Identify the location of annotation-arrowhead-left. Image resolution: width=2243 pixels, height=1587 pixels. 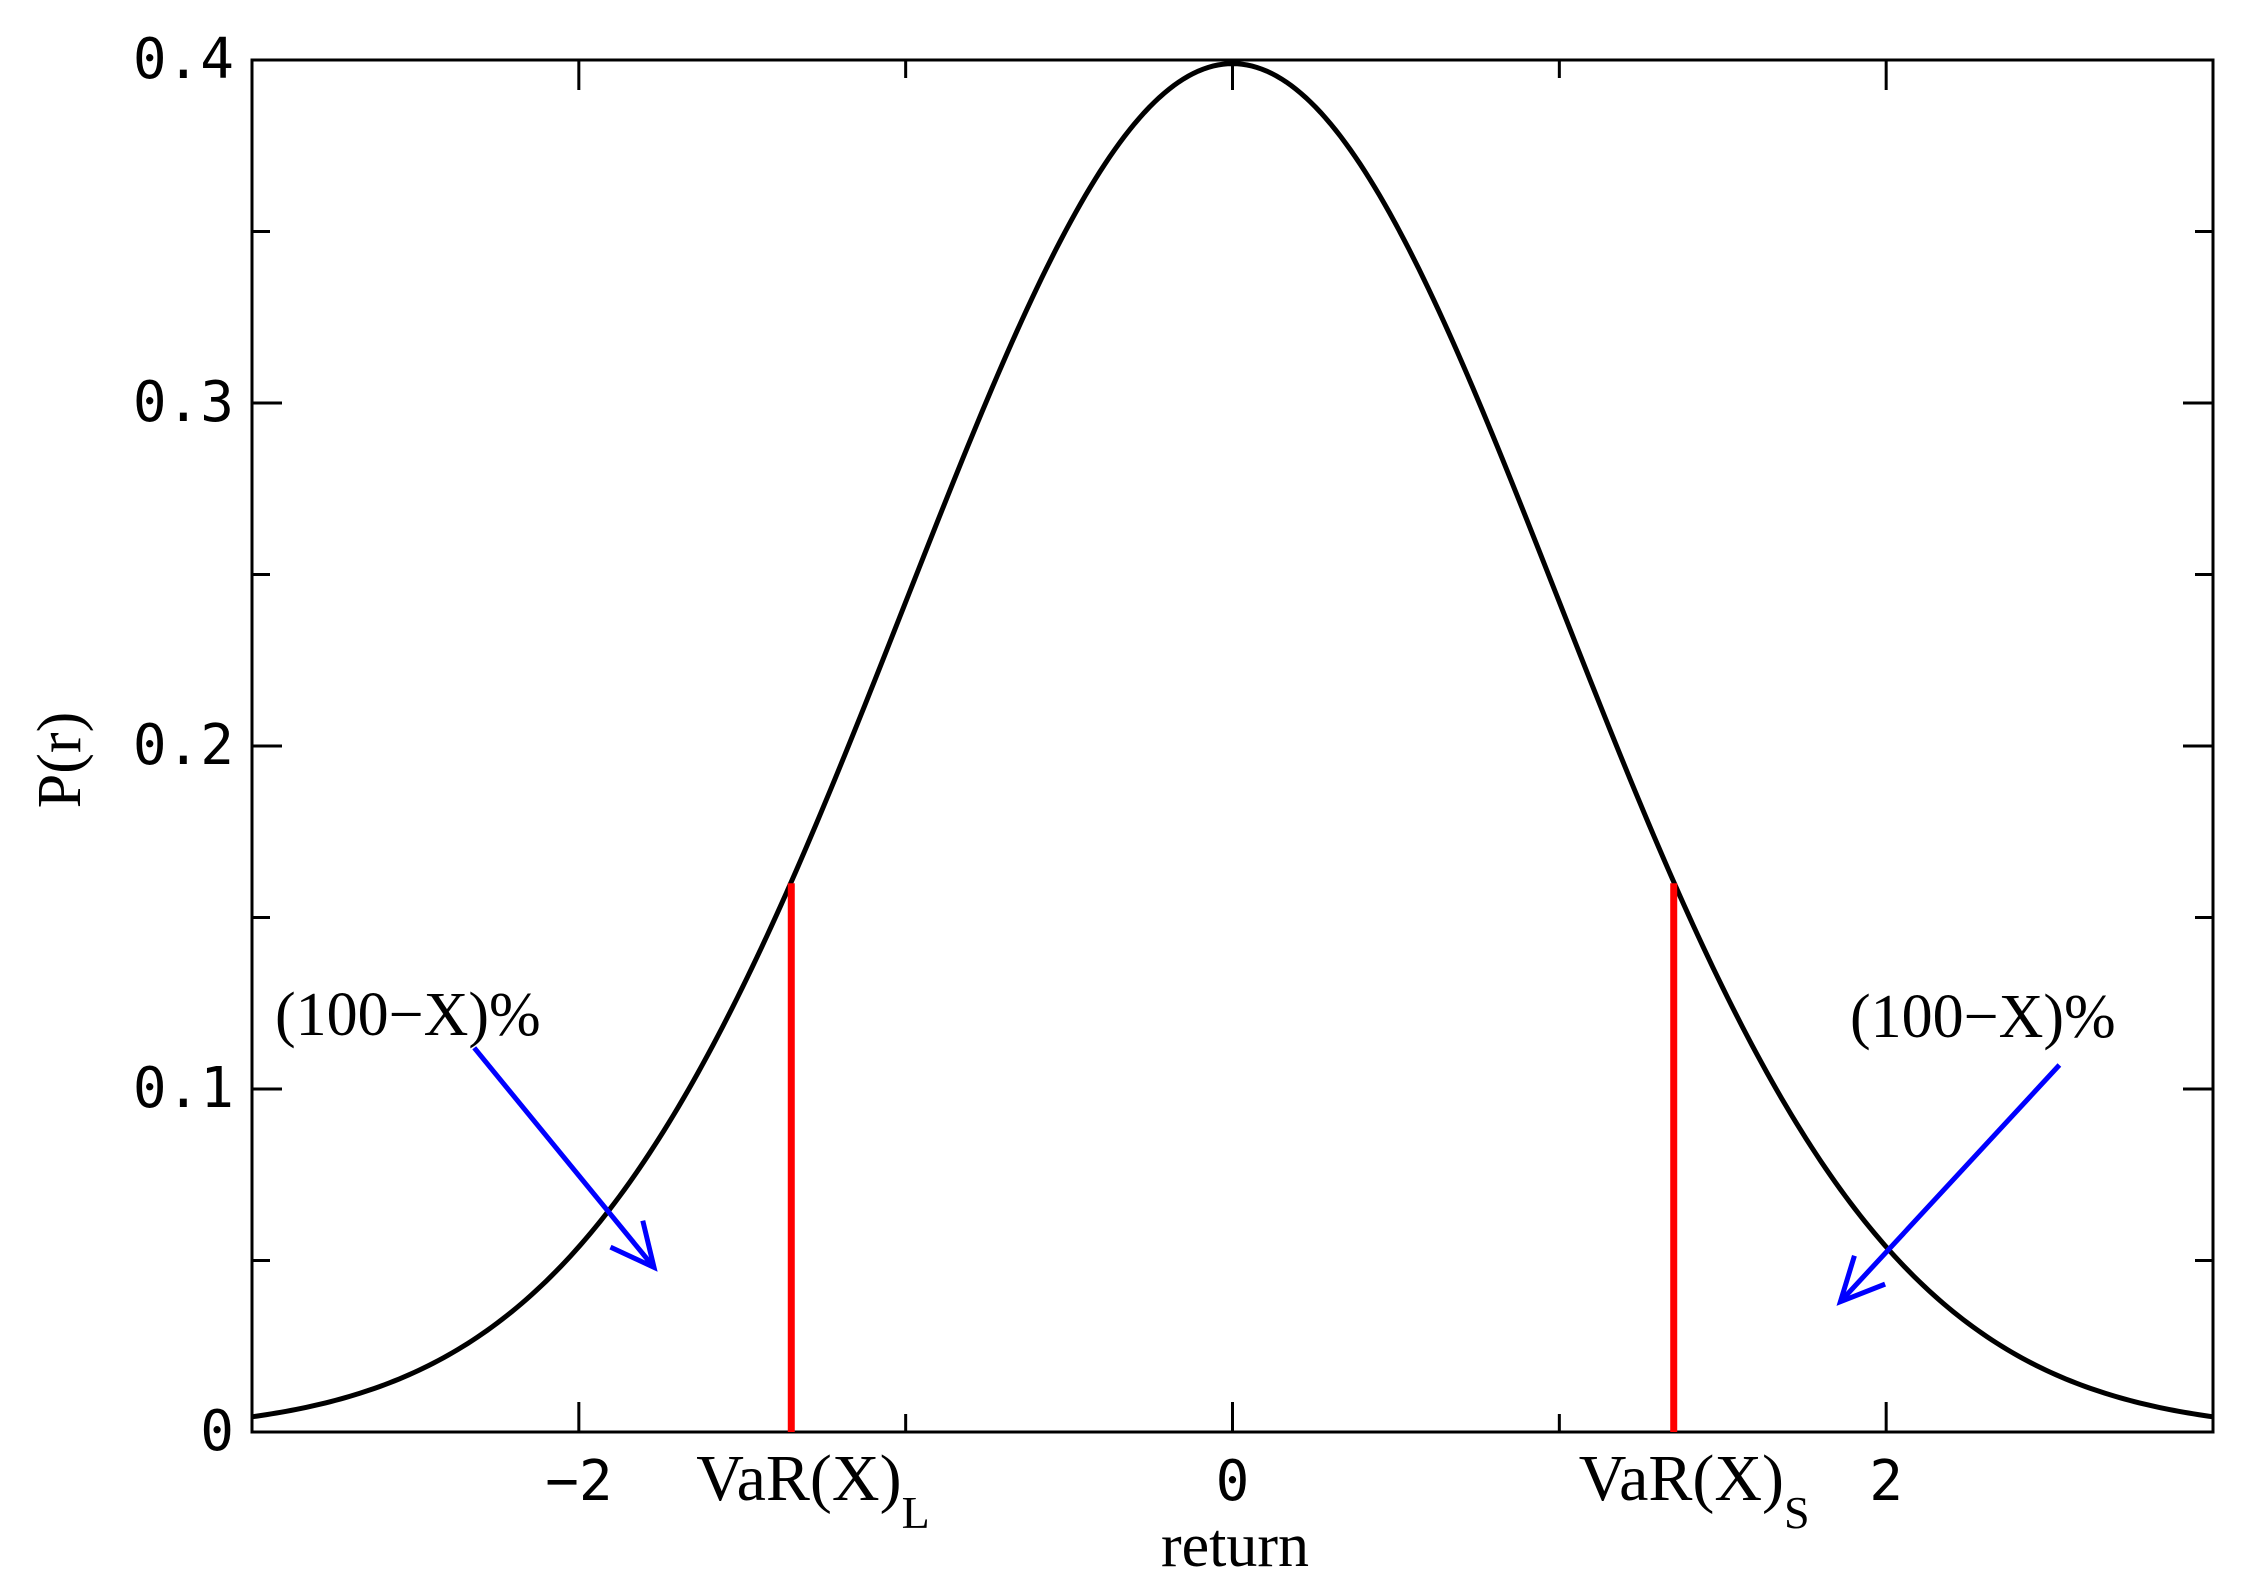
(633, 1246).